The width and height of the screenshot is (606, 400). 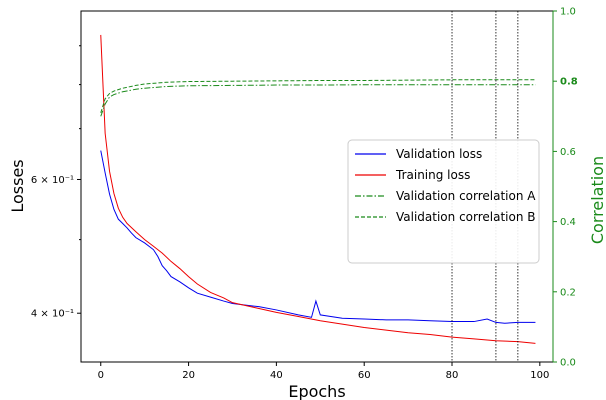 I want to click on y-axis-right: 0.0 0.2 0.4 0.6 0.8 1.0, so click(x=565, y=188).